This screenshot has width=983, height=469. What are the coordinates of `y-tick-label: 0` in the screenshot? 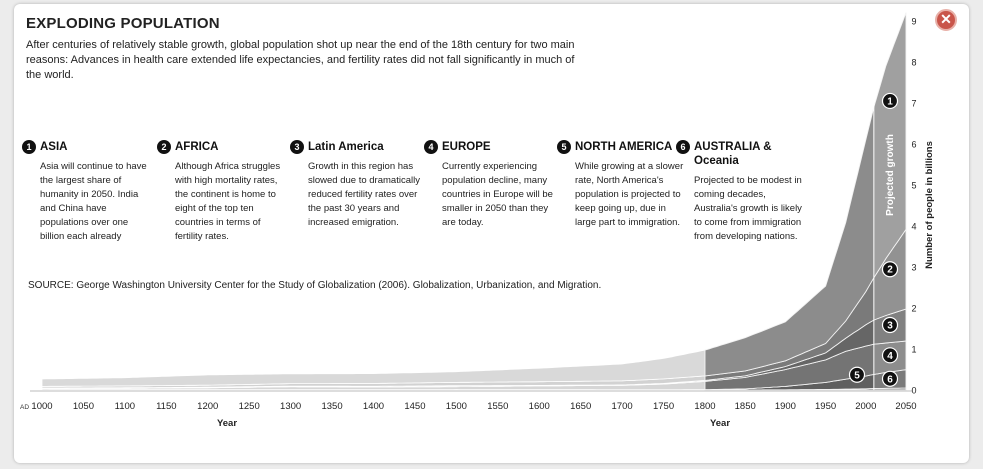 It's located at (913, 391).